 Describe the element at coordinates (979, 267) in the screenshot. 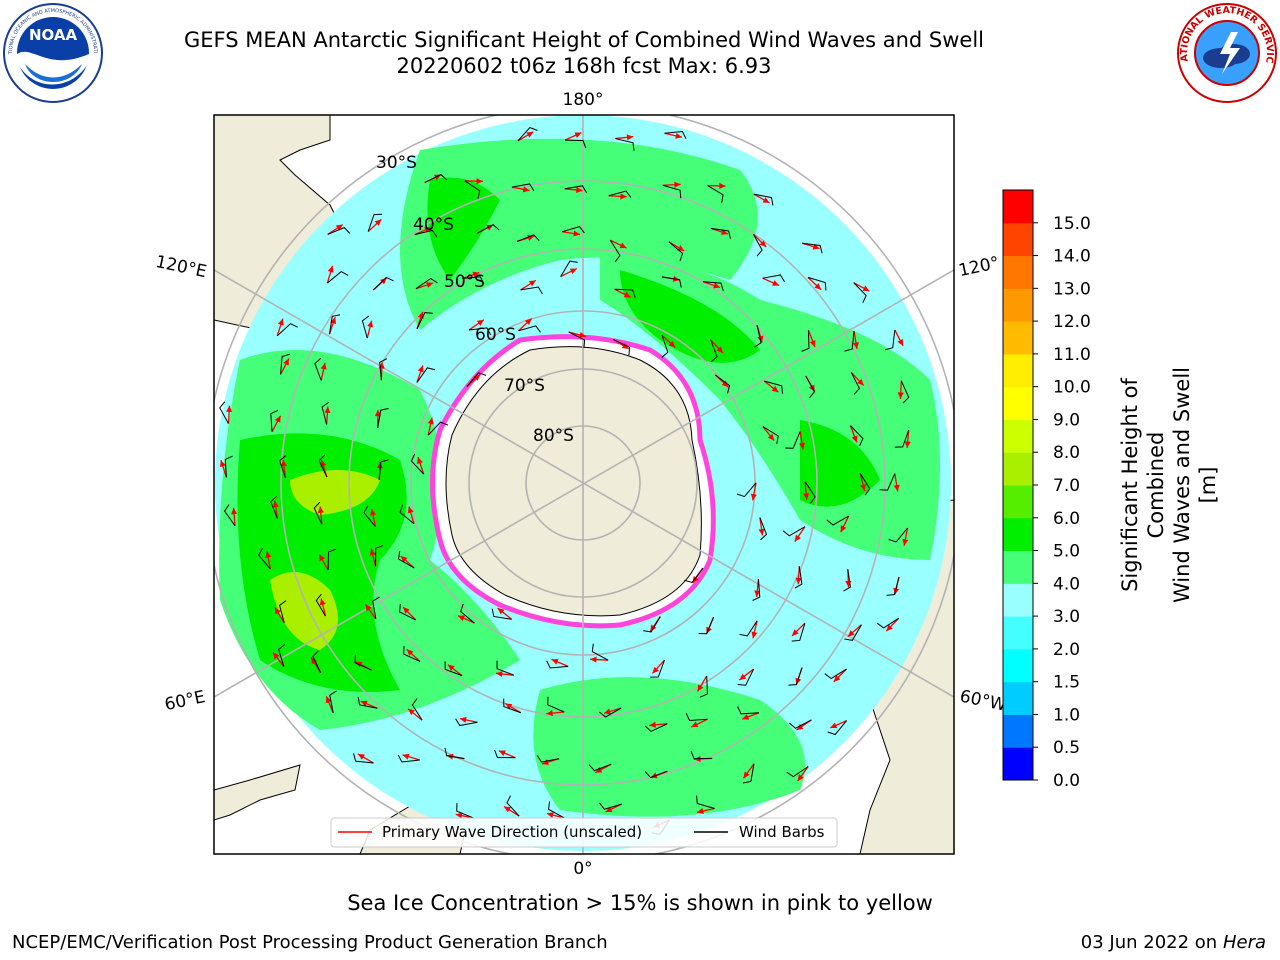

I see `lon-label-120w: 120°` at that location.